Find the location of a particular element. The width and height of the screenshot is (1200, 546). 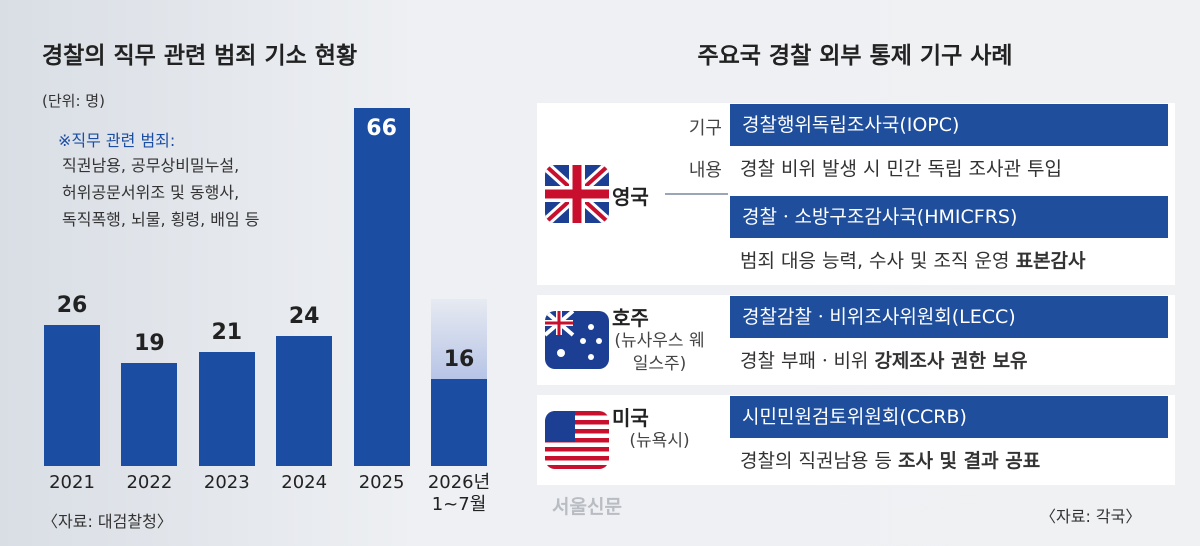

body-name: 경찰ㆍ소방구조감사국(HMICFRS) is located at coordinates (949, 217).